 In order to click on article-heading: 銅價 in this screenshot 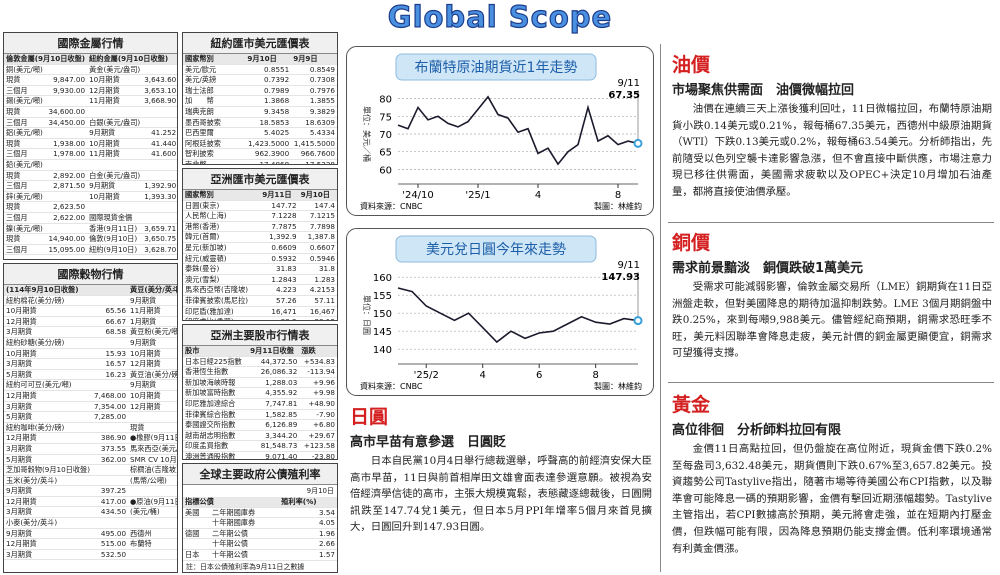, I will do `click(691, 243)`.